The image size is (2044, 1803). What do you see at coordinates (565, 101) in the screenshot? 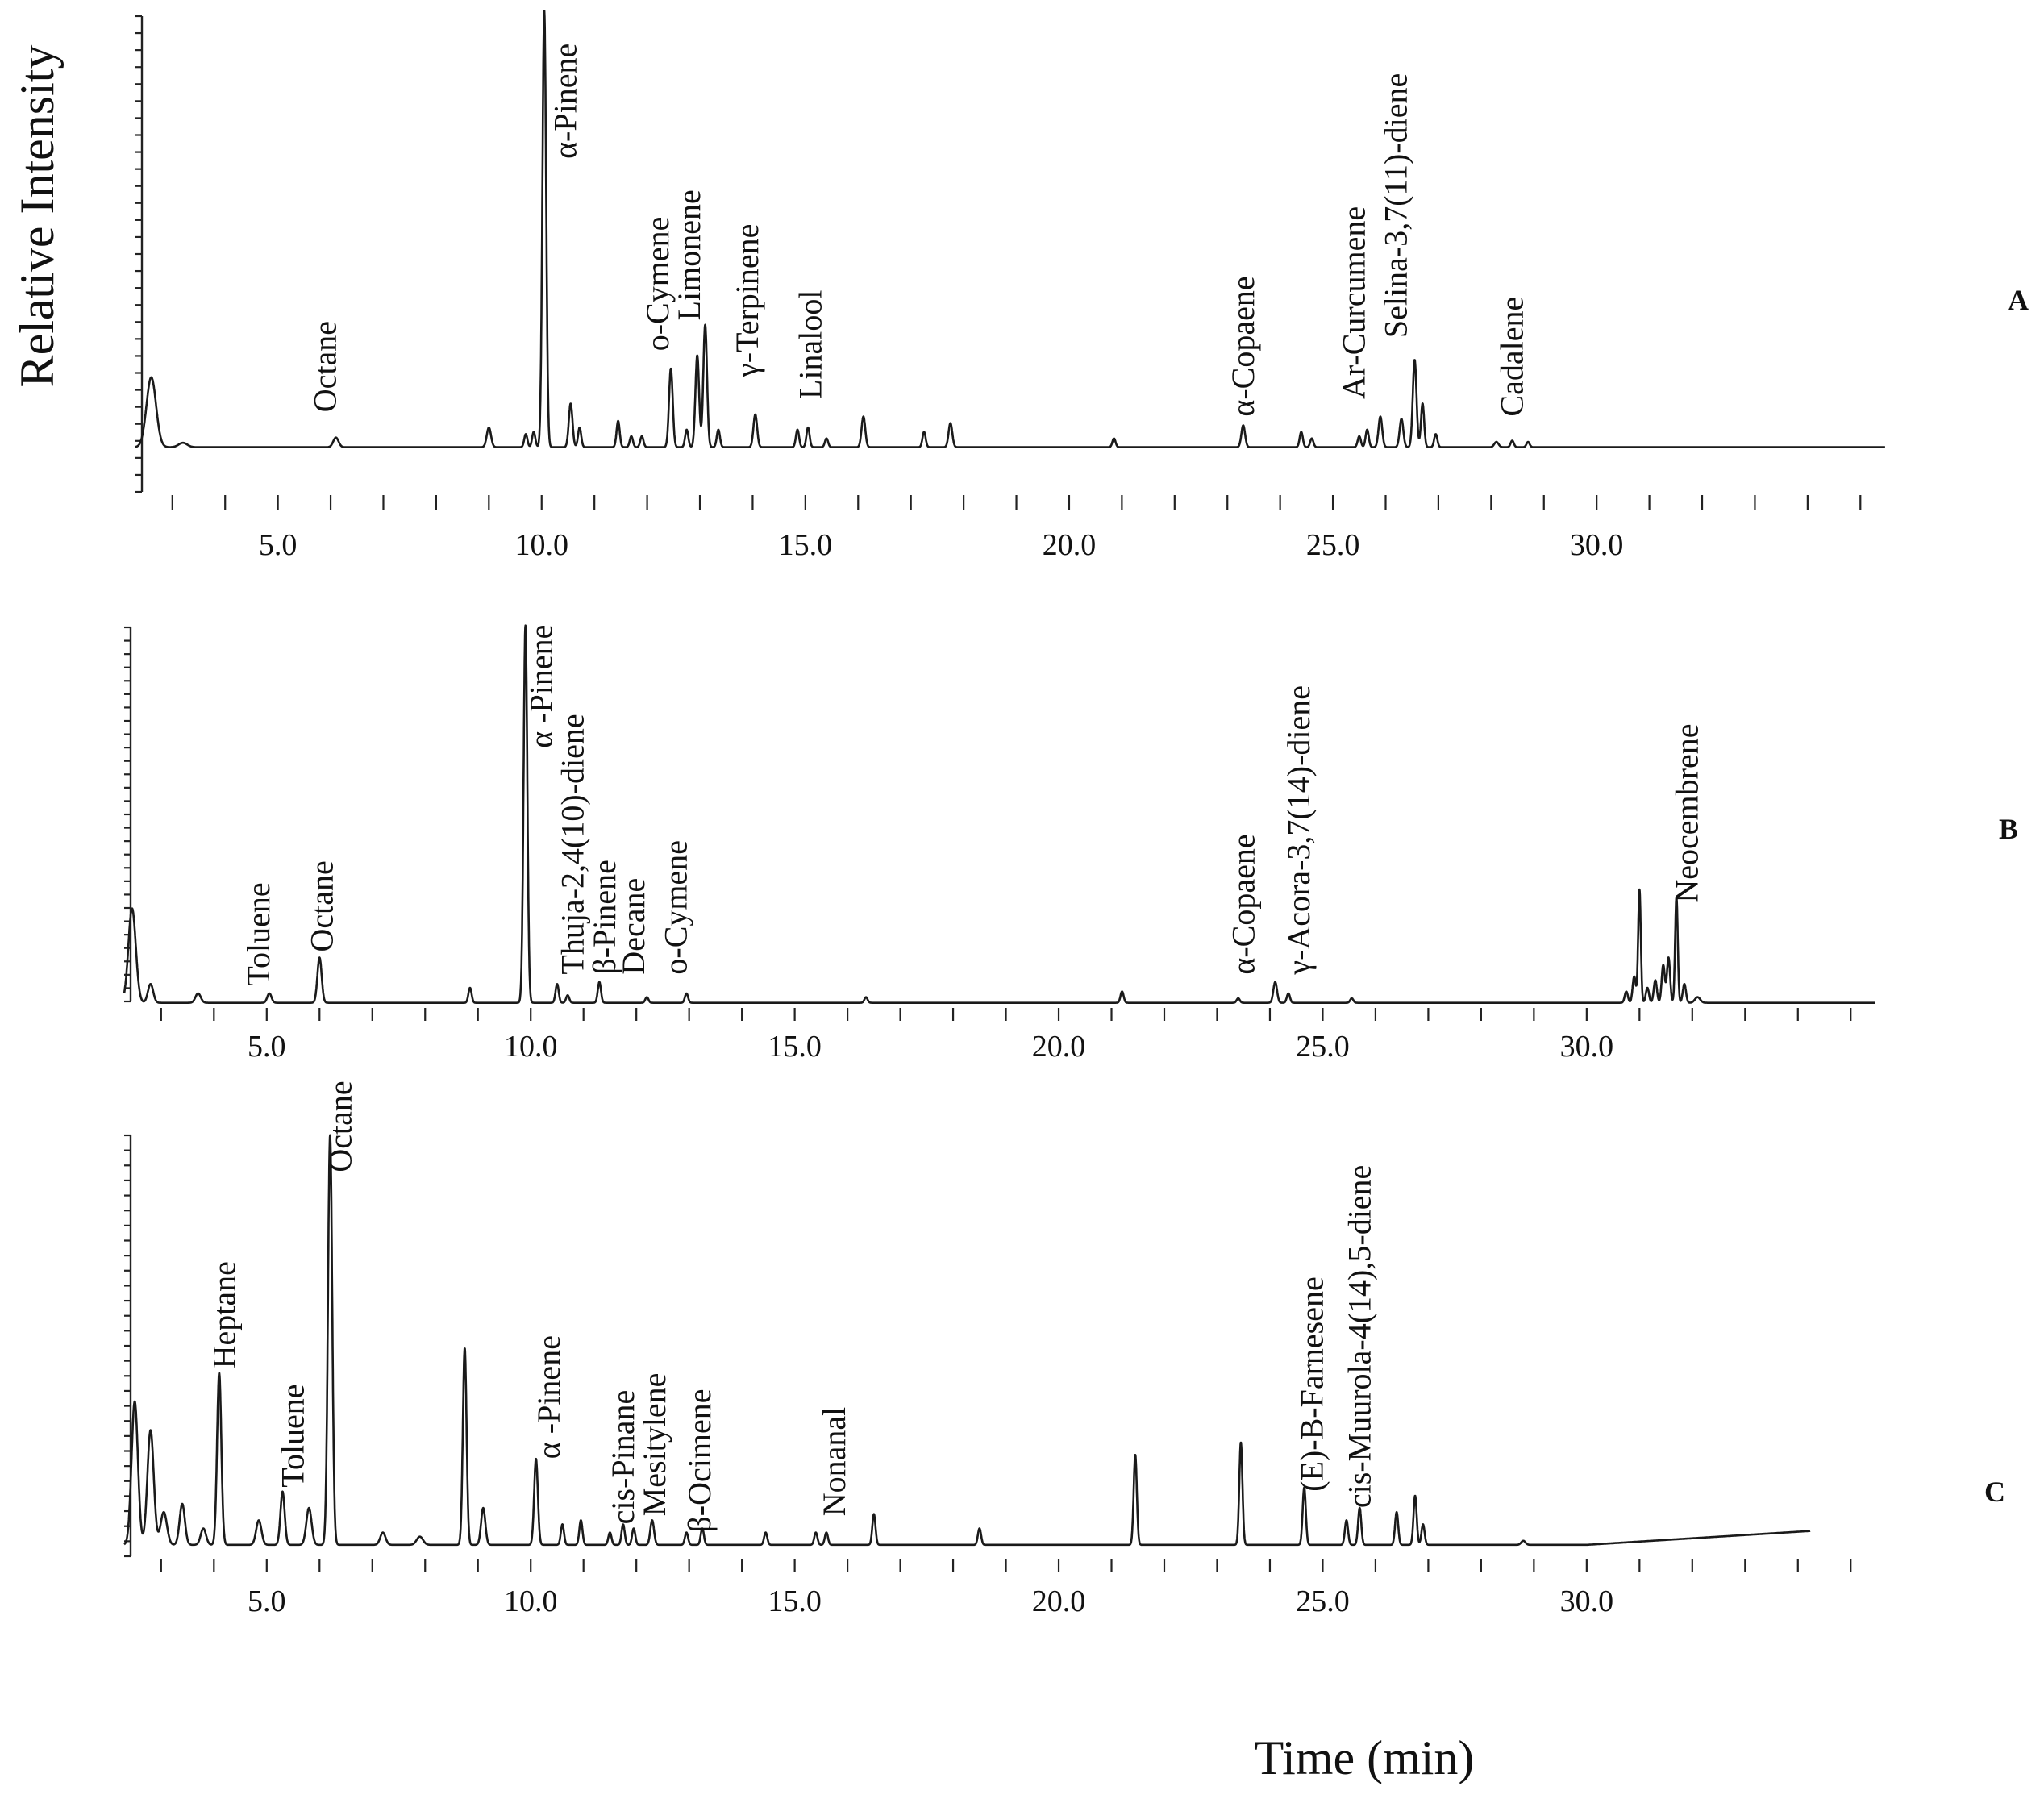
I see `peak-label: α-Pinene` at bounding box center [565, 101].